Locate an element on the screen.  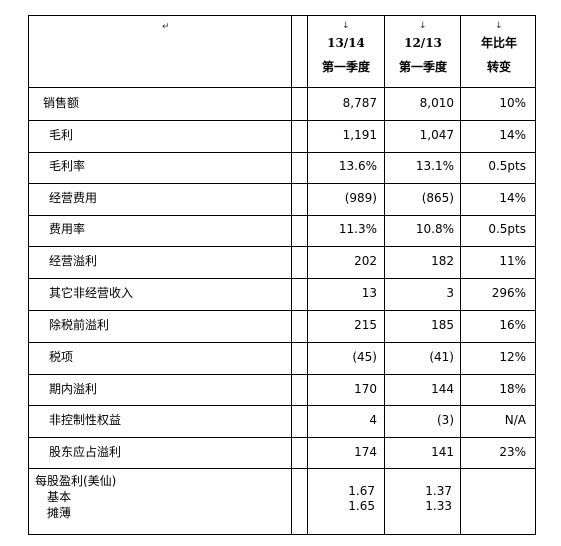
col3-header-line2: 转变 is located at coordinates (498, 67).